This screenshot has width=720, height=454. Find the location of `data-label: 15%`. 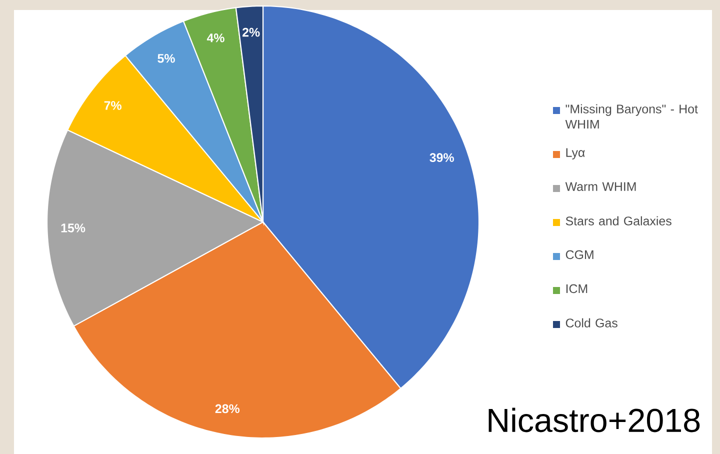

data-label: 15% is located at coordinates (73, 228).